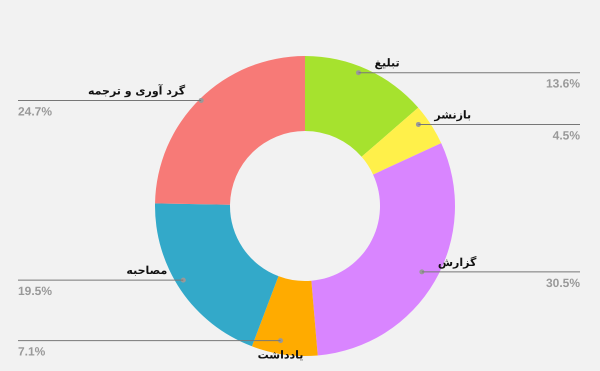 This screenshot has height=371, width=600. Describe the element at coordinates (32, 351) in the screenshot. I see `data-label: 7.1%` at that location.